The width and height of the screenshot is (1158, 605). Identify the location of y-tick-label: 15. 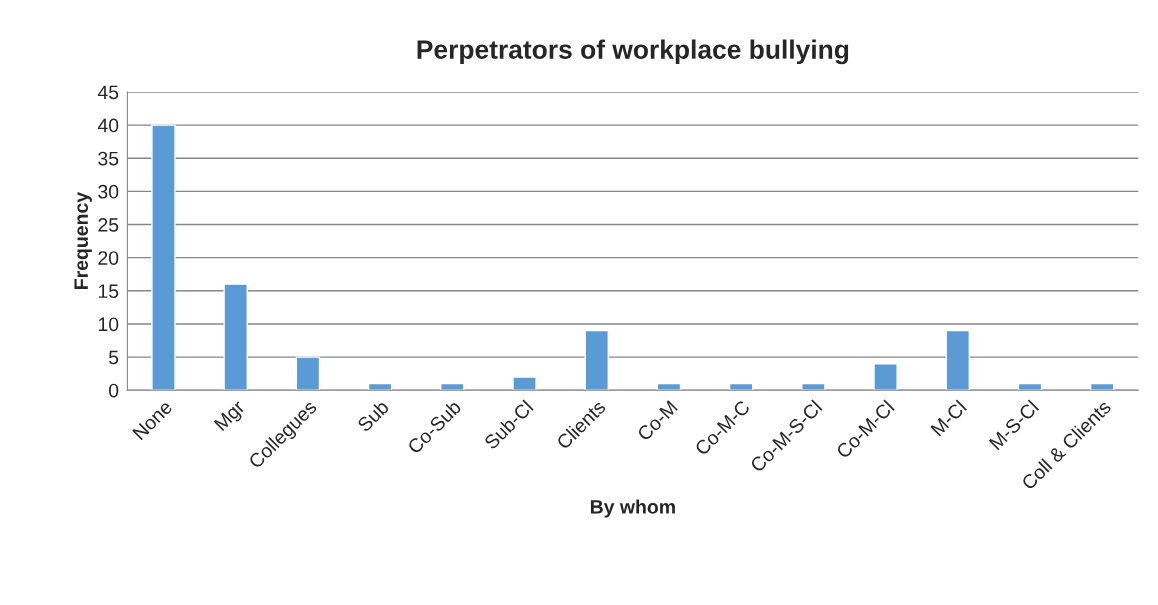
(108, 291).